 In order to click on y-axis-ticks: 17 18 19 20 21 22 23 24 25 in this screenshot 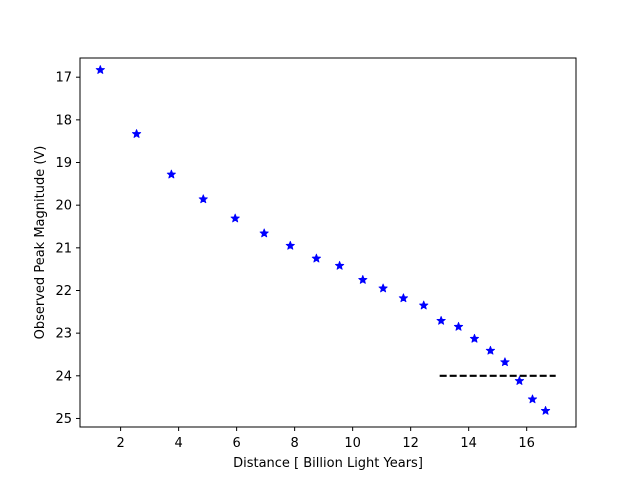, I will do `click(67, 249)`.